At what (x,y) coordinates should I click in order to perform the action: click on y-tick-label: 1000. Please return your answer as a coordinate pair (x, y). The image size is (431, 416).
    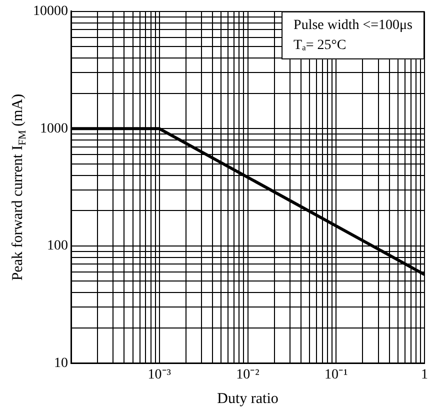
    Looking at the image, I should click on (54, 128).